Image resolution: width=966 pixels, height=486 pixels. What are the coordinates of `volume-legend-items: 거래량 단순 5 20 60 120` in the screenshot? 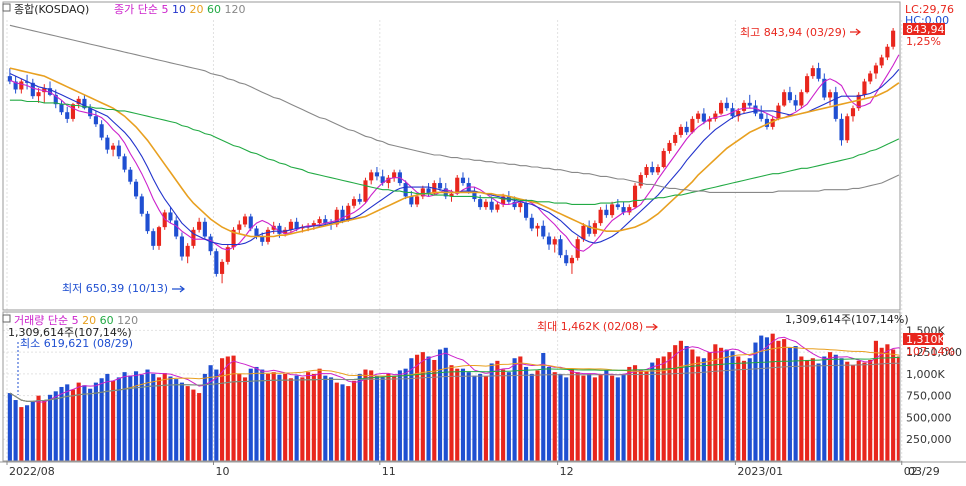 It's located at (76, 320).